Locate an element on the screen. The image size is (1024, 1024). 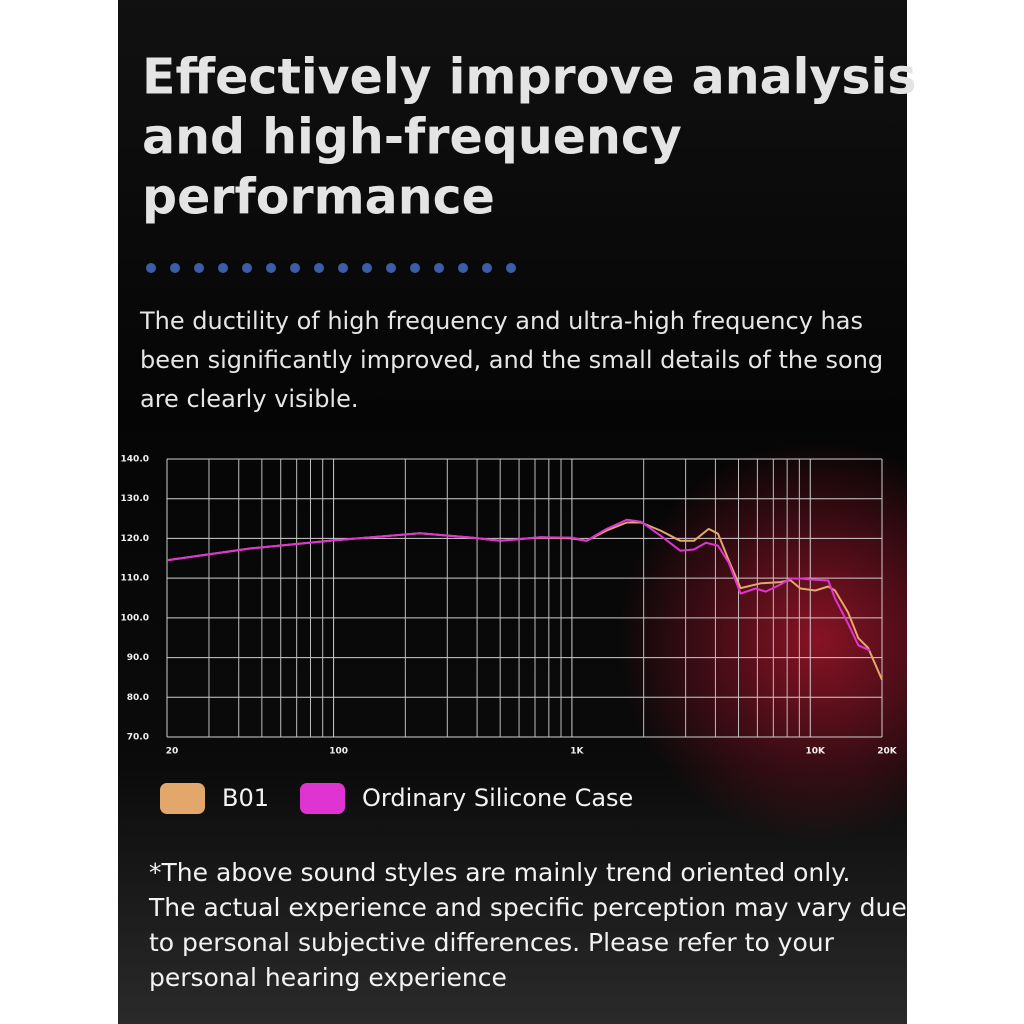
y-tick-label: 70.0 is located at coordinates (138, 738).